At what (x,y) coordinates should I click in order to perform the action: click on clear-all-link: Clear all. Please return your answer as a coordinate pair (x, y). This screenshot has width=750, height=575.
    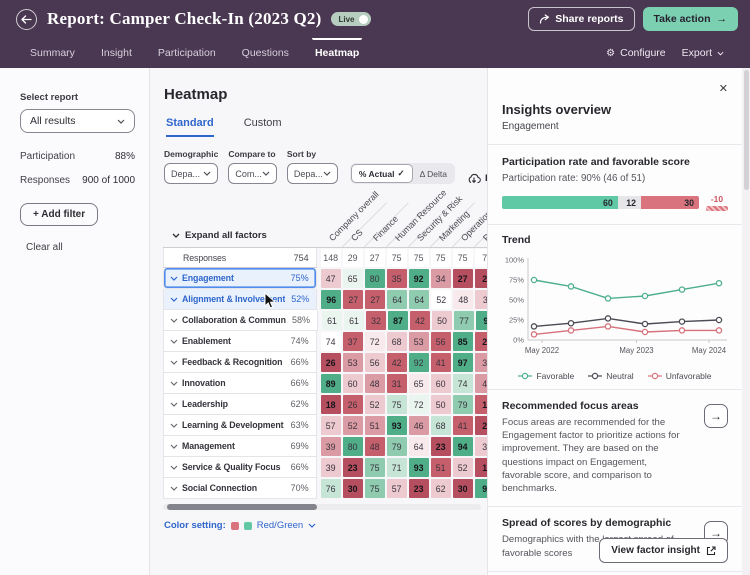
    Looking at the image, I should click on (44, 247).